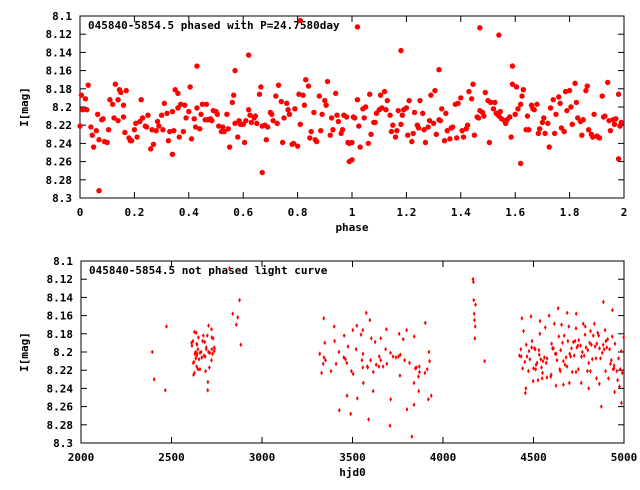 The height and width of the screenshot is (490, 640). Describe the element at coordinates (24, 352) in the screenshot. I see `unphased-y-axis-label: I[mag]` at that location.